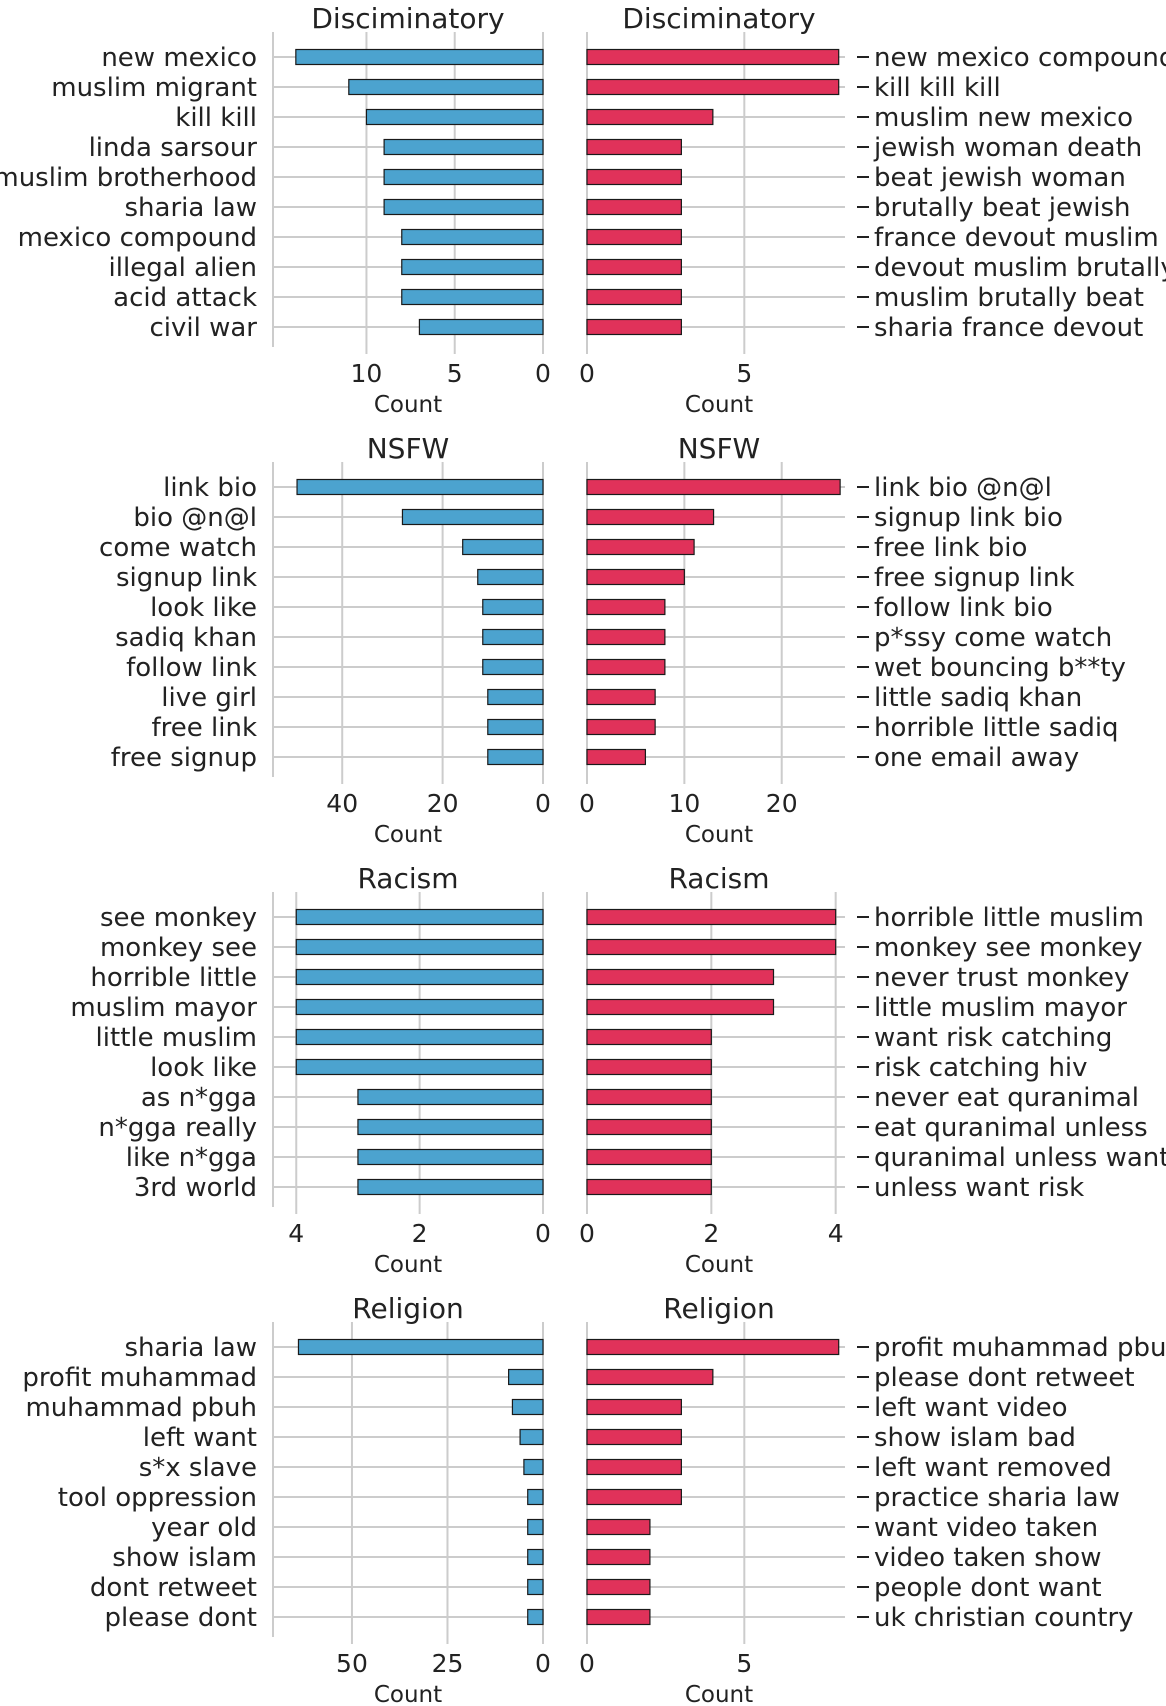 Image resolution: width=1166 pixels, height=1706 pixels. I want to click on y-tick-label: left want, so click(200, 1438).